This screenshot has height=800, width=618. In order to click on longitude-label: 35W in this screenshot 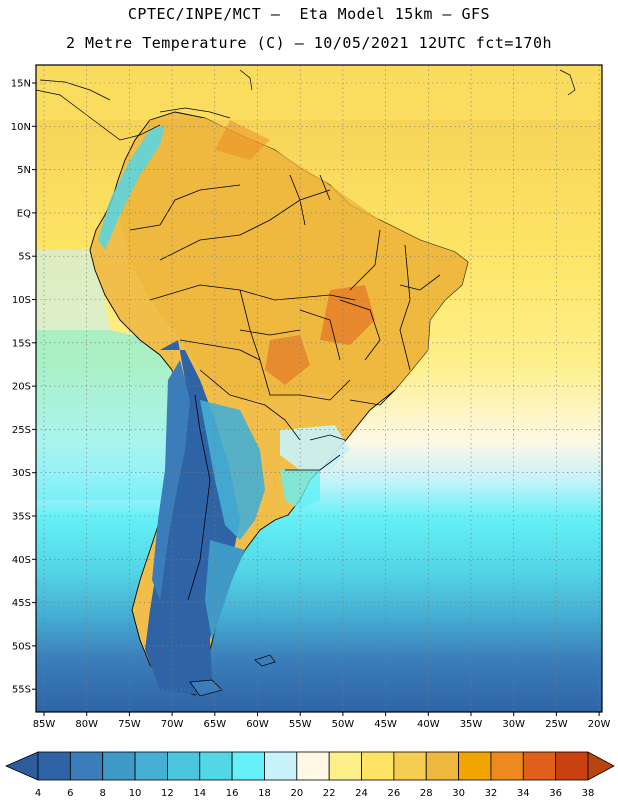, I will do `click(471, 724)`.